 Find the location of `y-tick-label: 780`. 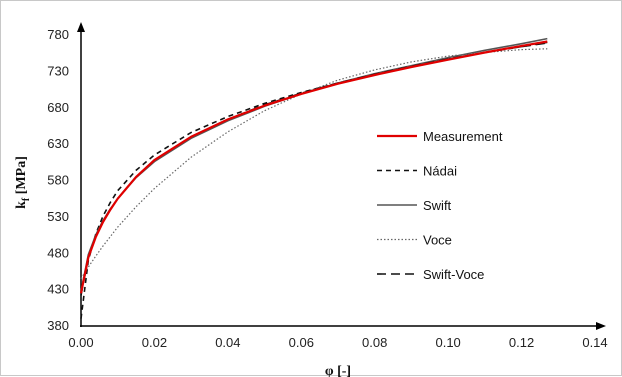

y-tick-label: 780 is located at coordinates (58, 34).